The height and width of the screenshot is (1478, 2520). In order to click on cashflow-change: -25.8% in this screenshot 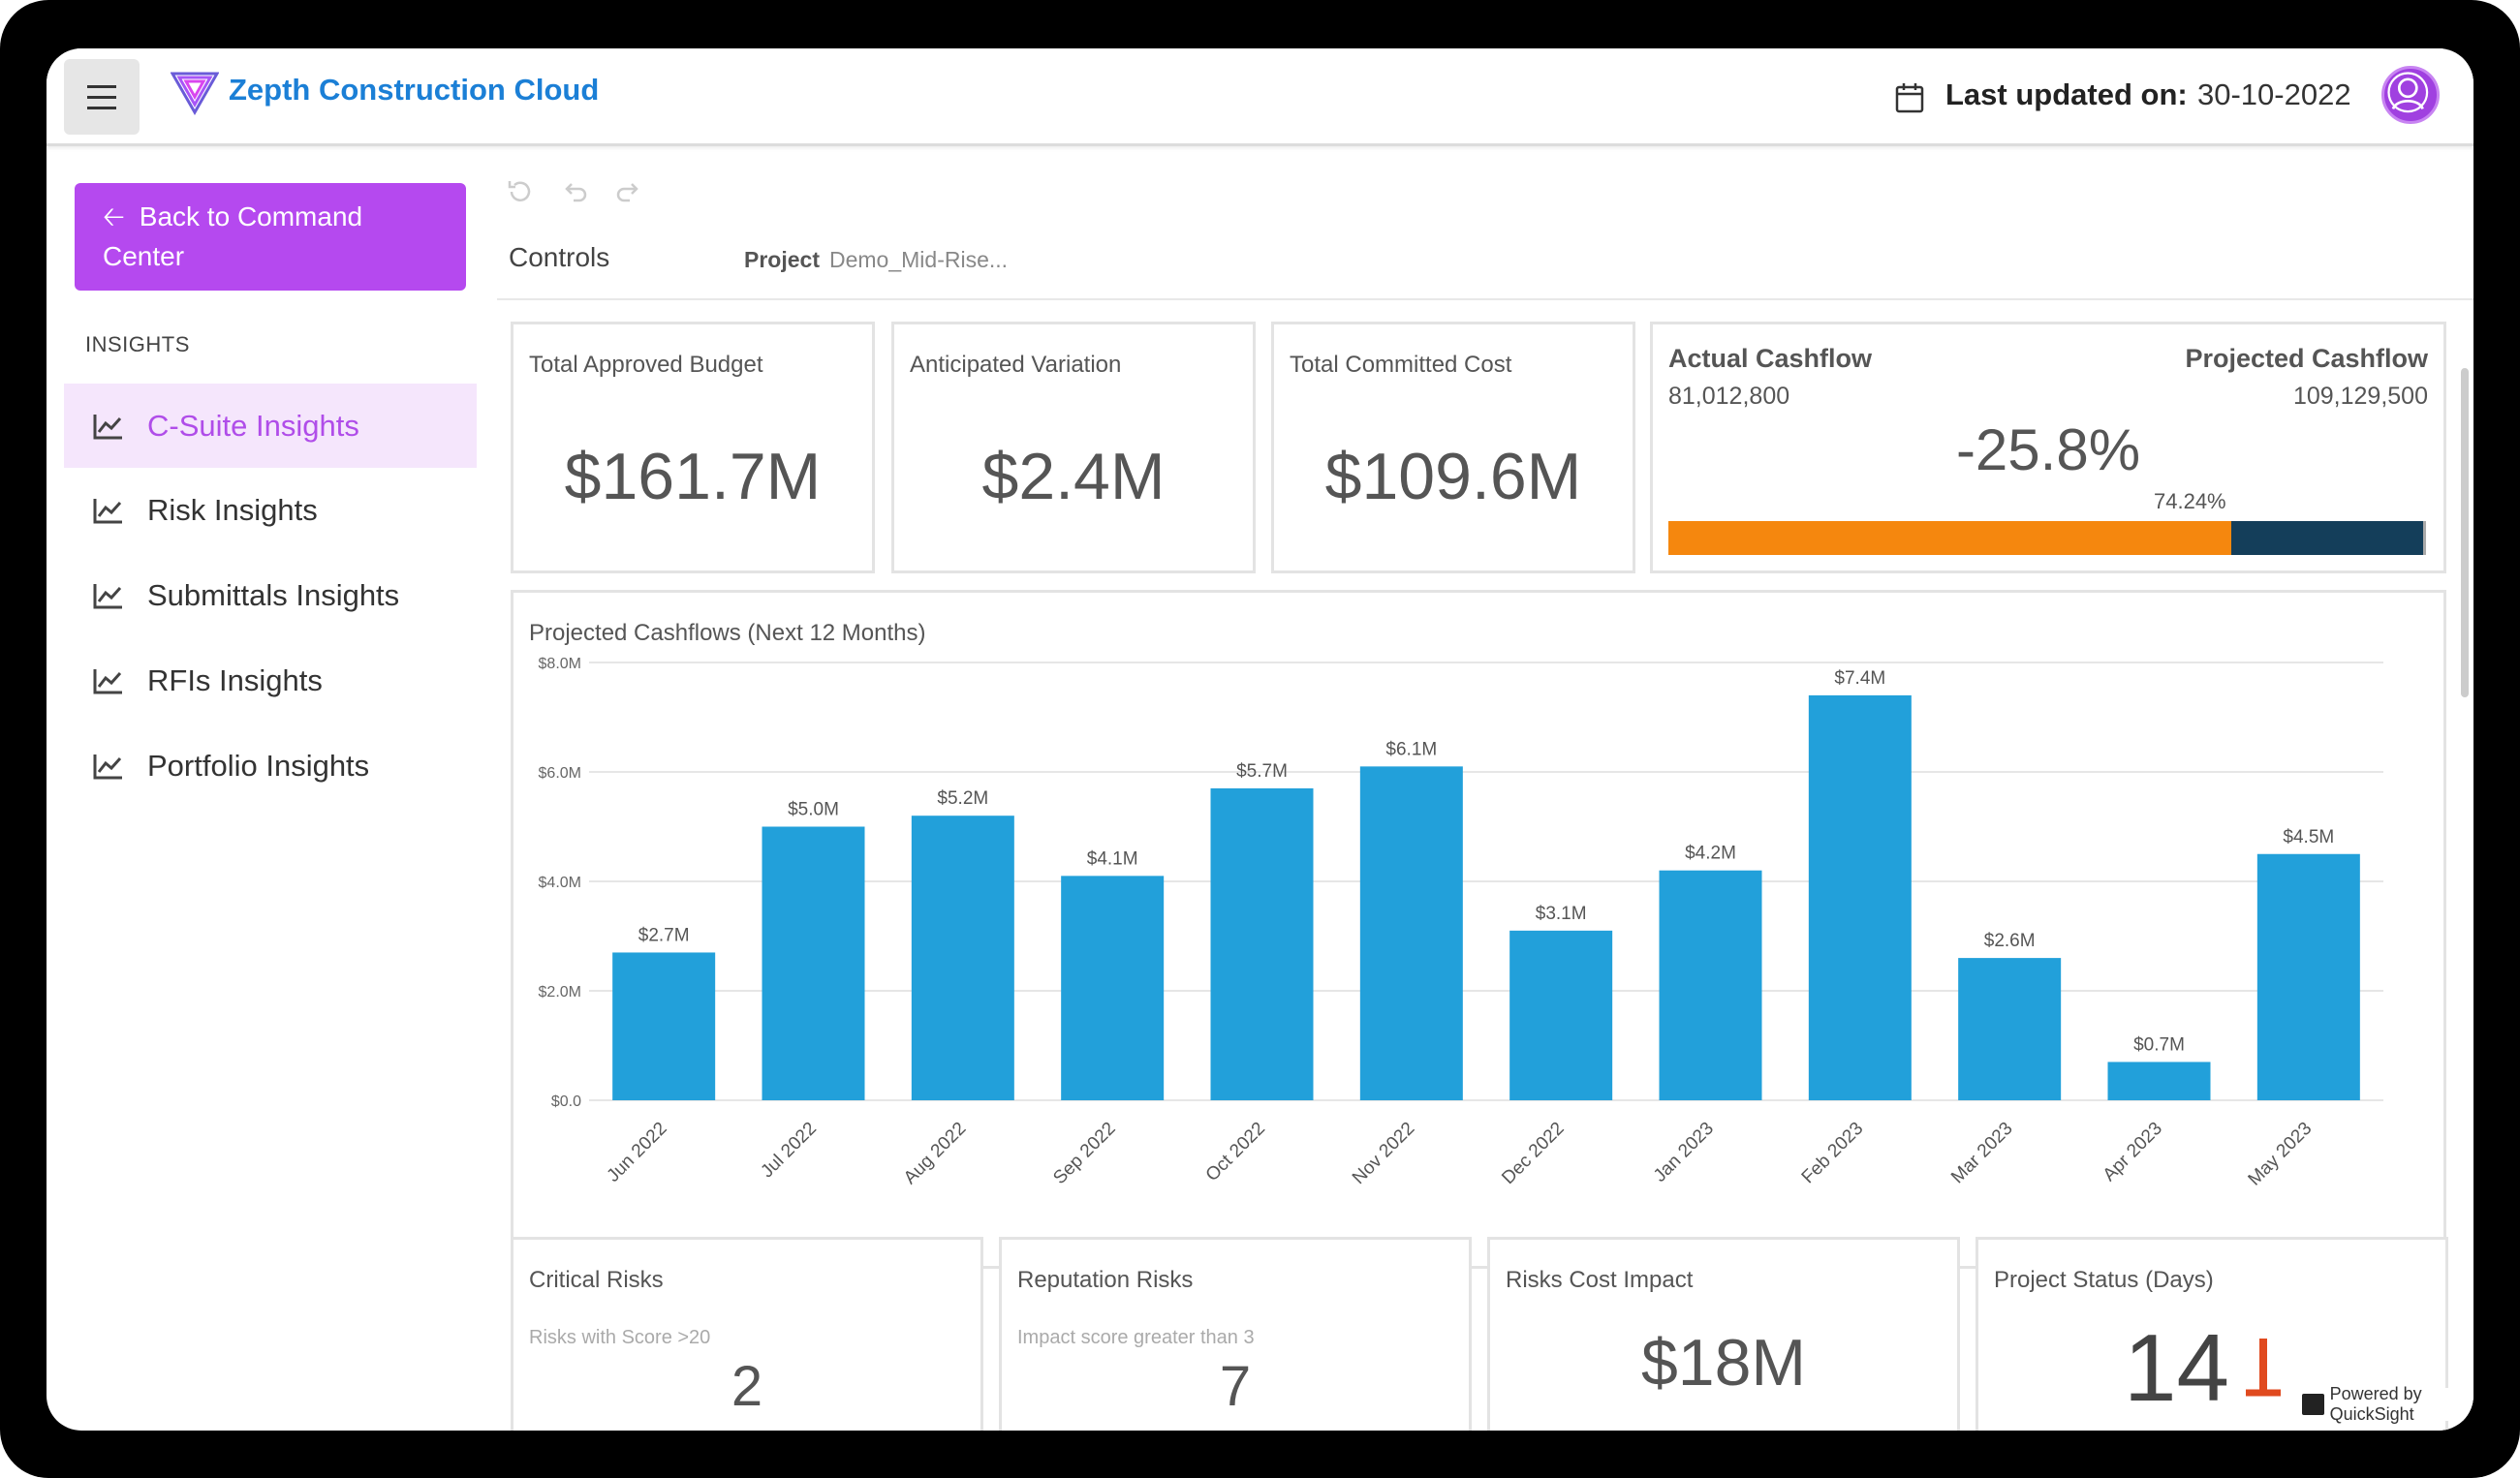, I will do `click(2048, 449)`.